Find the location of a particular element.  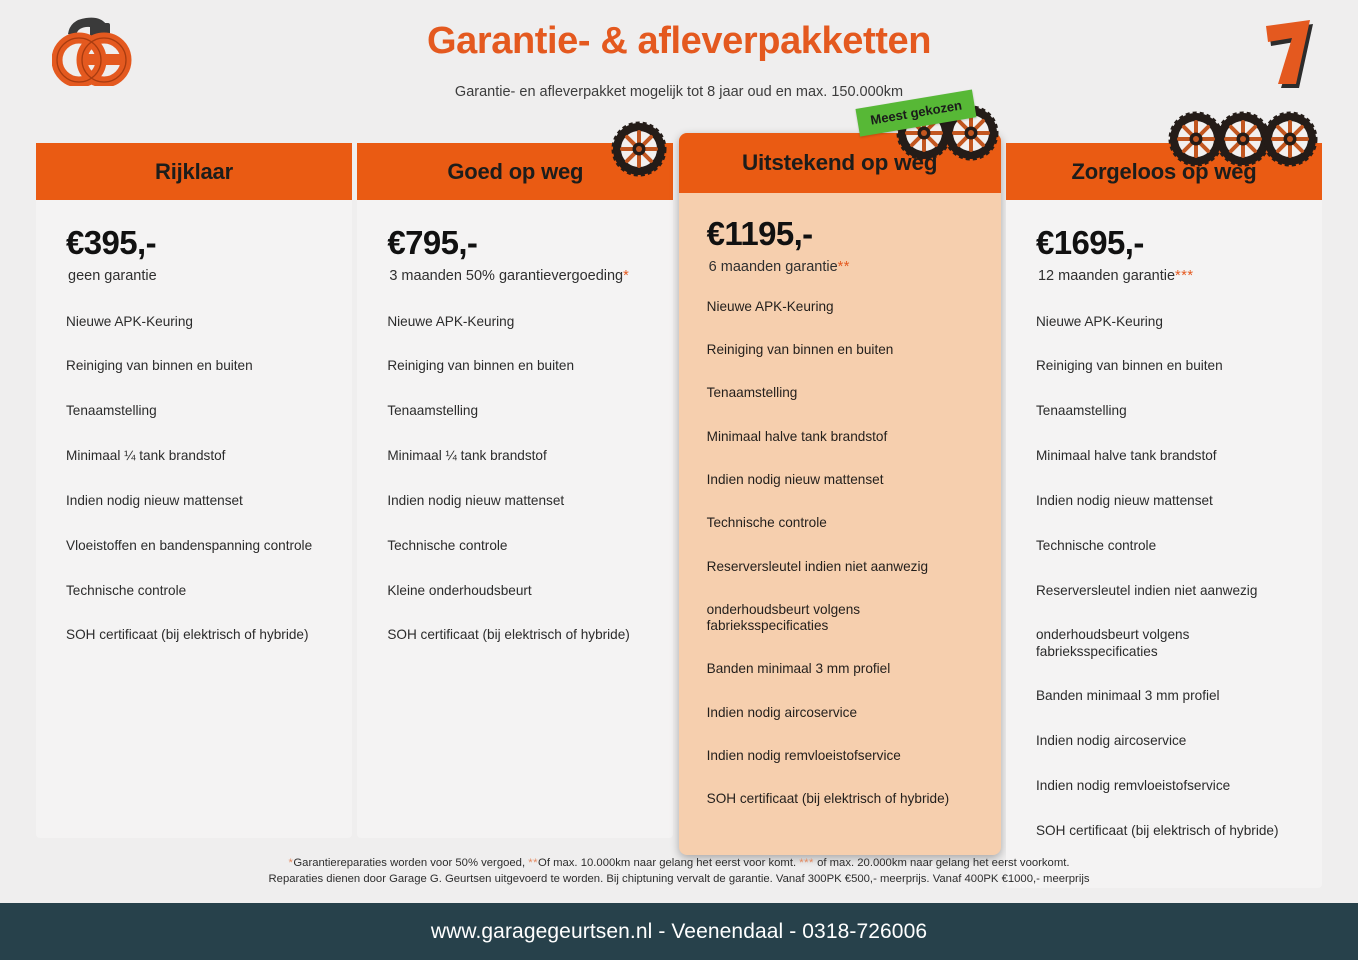

price: €395,- is located at coordinates (111, 242).